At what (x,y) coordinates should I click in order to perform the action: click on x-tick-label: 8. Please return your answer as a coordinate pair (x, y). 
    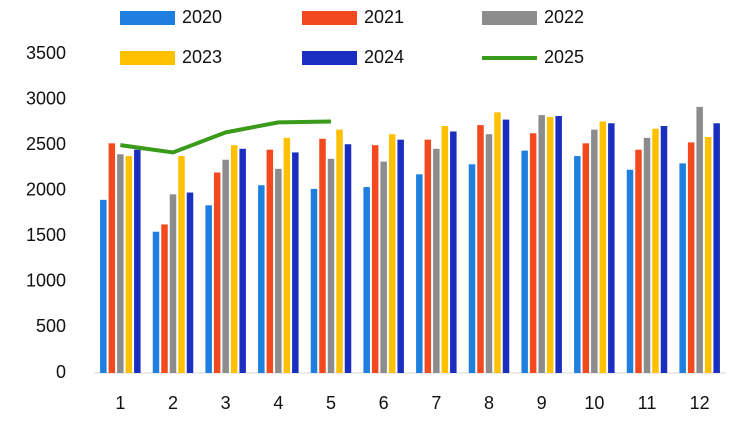
    Looking at the image, I should click on (489, 403).